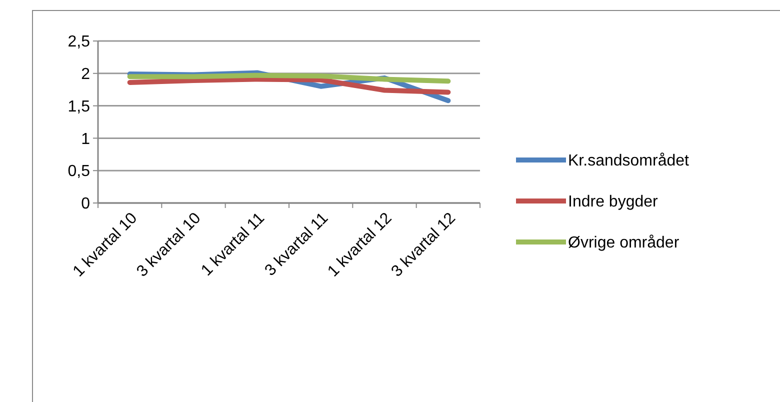 The width and height of the screenshot is (780, 402). Describe the element at coordinates (79, 42) in the screenshot. I see `y-tick-label: 2,5` at that location.